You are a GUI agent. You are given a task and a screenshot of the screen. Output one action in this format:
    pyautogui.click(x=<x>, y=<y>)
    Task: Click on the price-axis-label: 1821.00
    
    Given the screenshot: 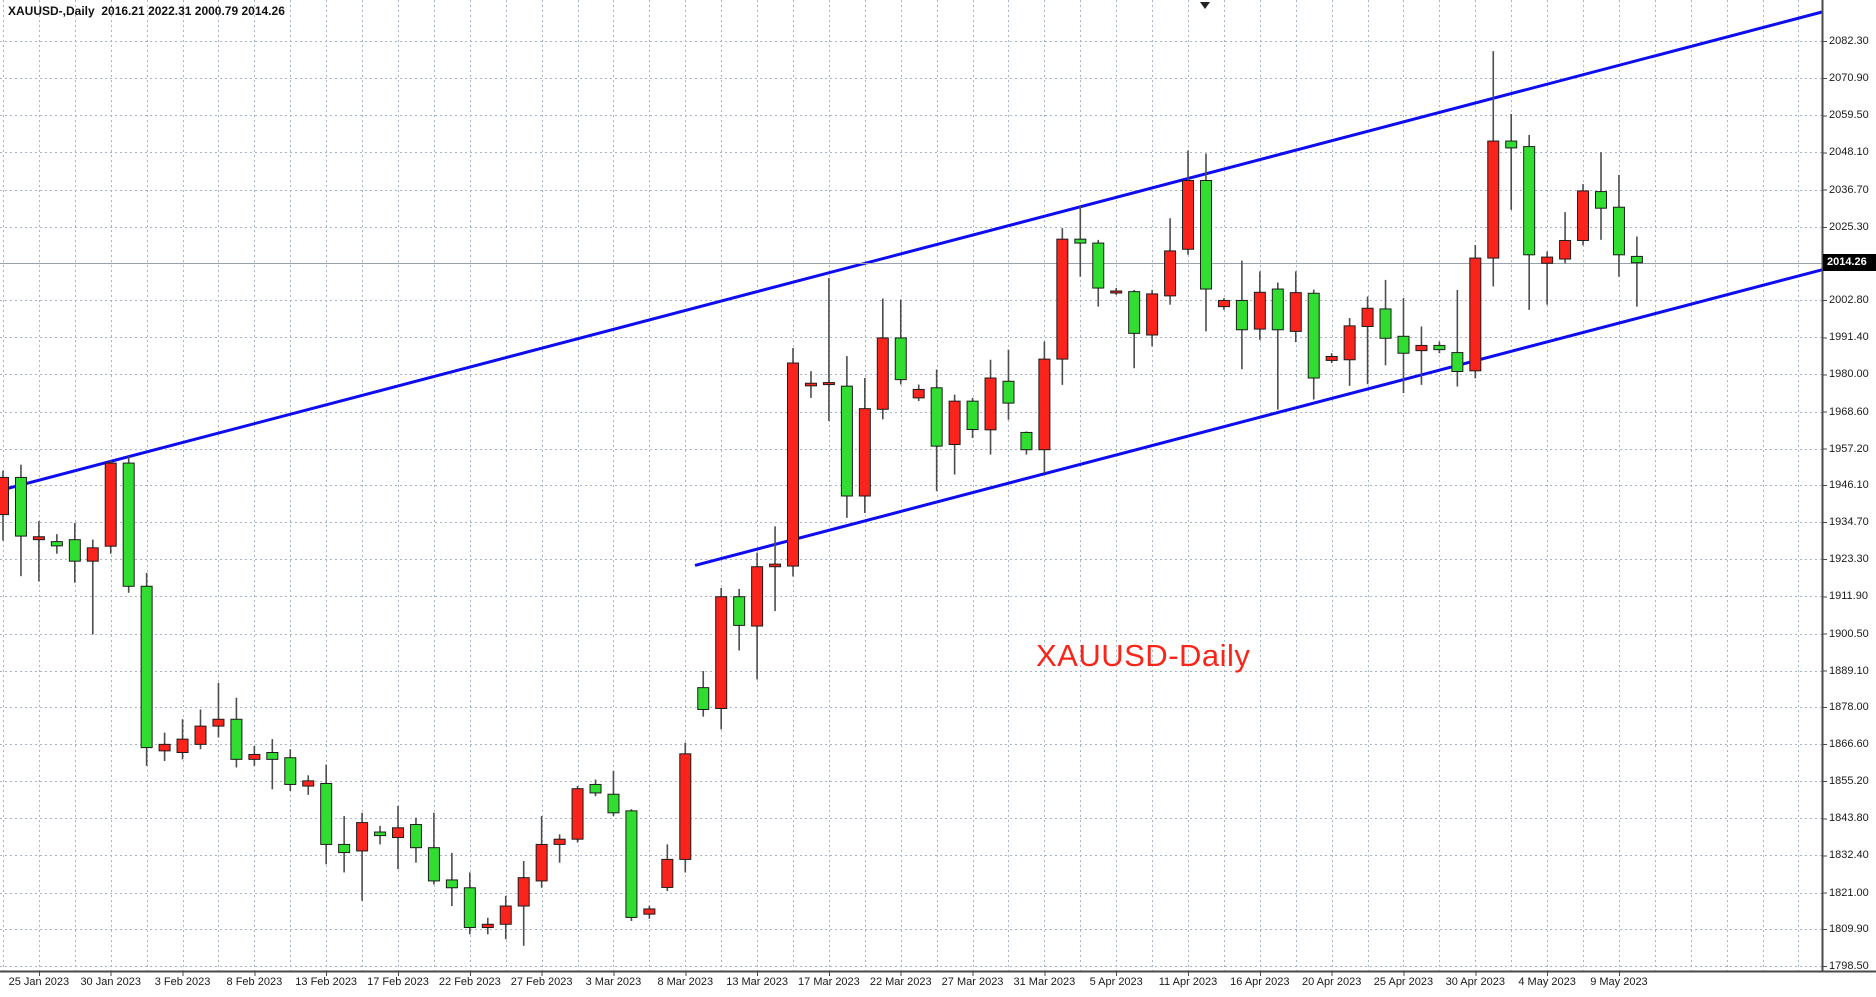 What is the action you would take?
    pyautogui.click(x=1849, y=892)
    